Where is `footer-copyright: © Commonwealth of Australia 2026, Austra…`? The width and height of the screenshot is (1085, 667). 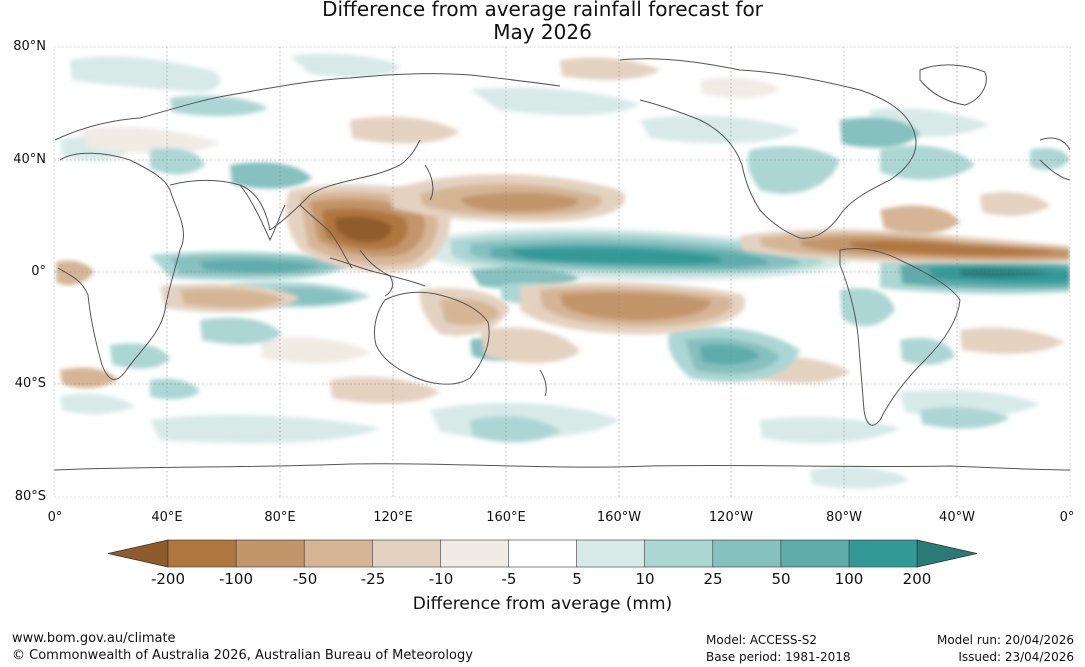 footer-copyright: © Commonwealth of Australia 2026, Austra… is located at coordinates (242, 655).